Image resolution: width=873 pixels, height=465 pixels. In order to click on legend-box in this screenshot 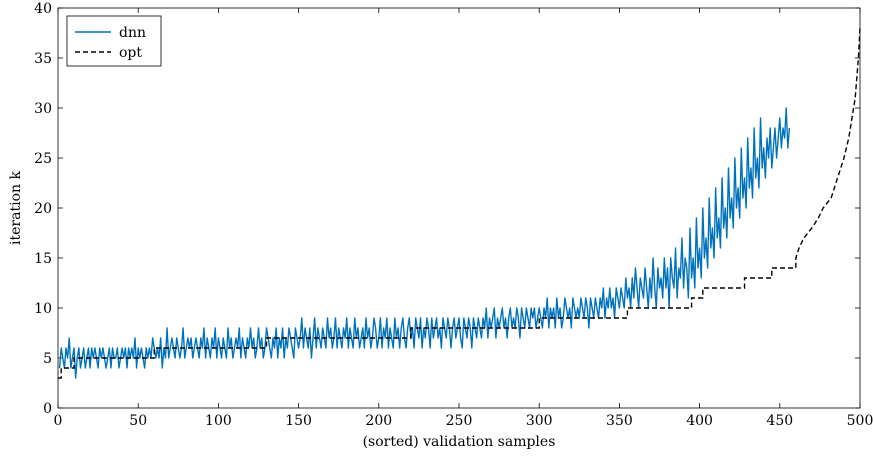, I will do `click(114, 41)`.